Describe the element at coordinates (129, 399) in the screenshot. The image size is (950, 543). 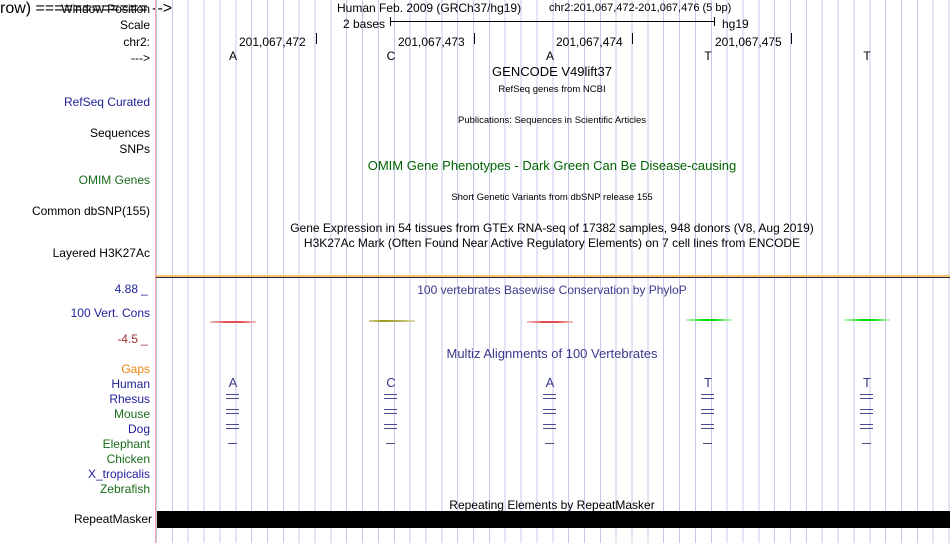
I see `sidebar-item-species-rhesus: Rhesus` at that location.